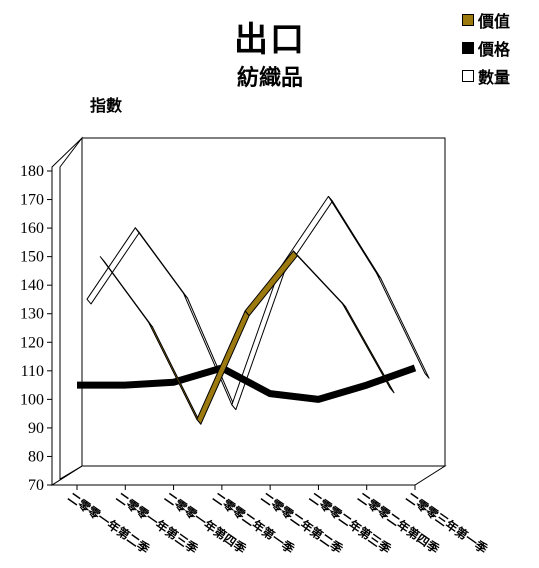 This screenshot has width=539, height=568. I want to click on x-tick-label: 二零零二年第二季, so click(302, 523).